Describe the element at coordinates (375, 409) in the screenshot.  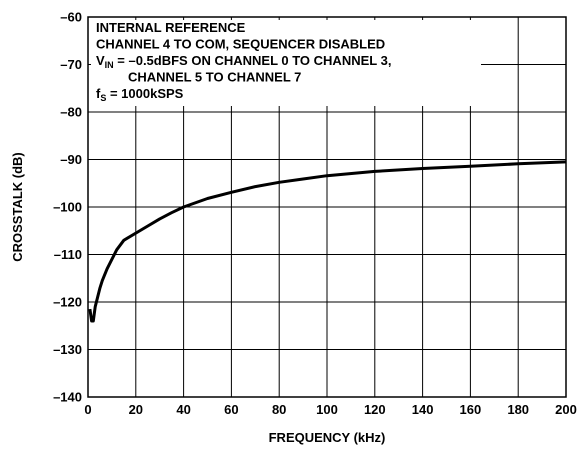
I see `x-tick-label: 120` at that location.